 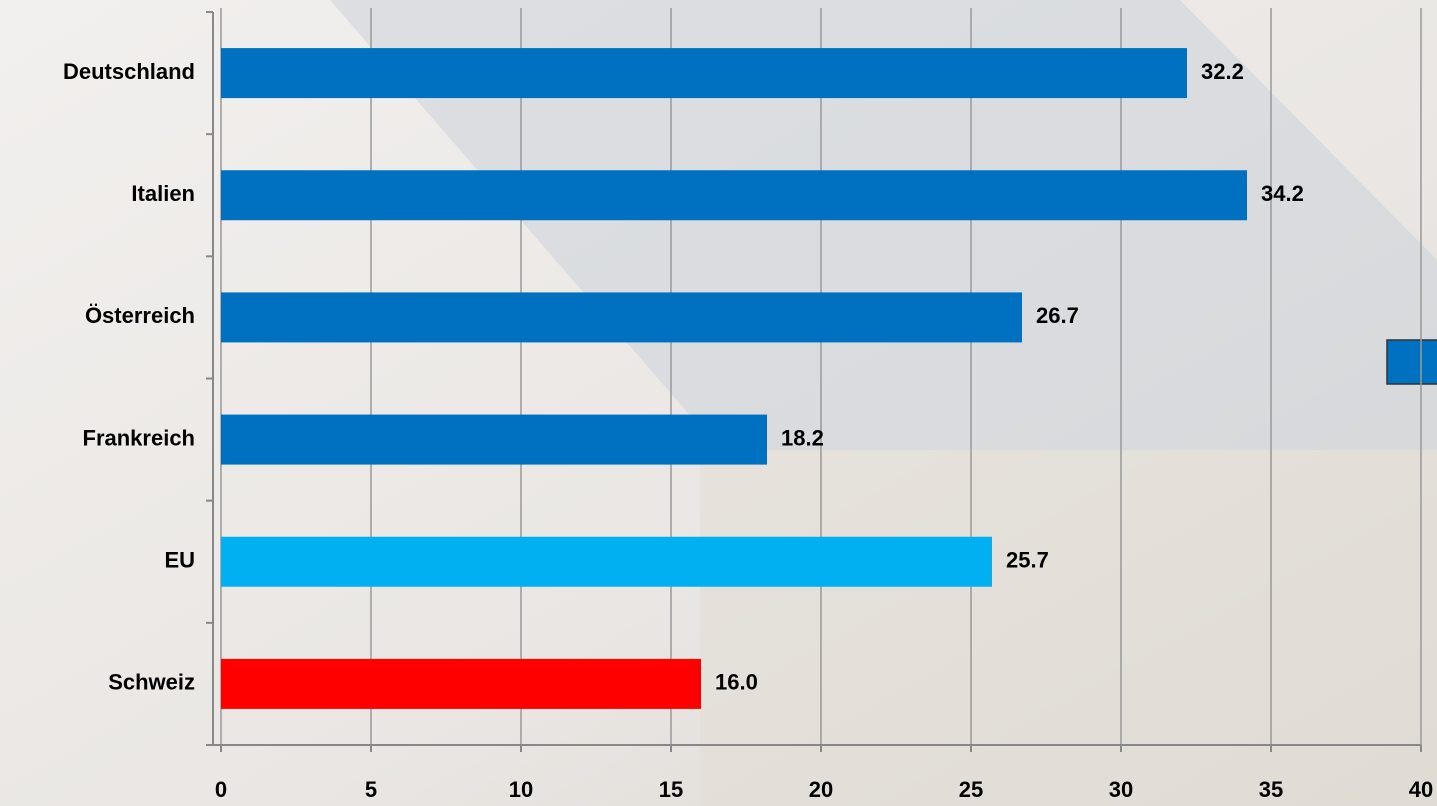 What do you see at coordinates (1411, 362) in the screenshot?
I see `legend-swatch` at bounding box center [1411, 362].